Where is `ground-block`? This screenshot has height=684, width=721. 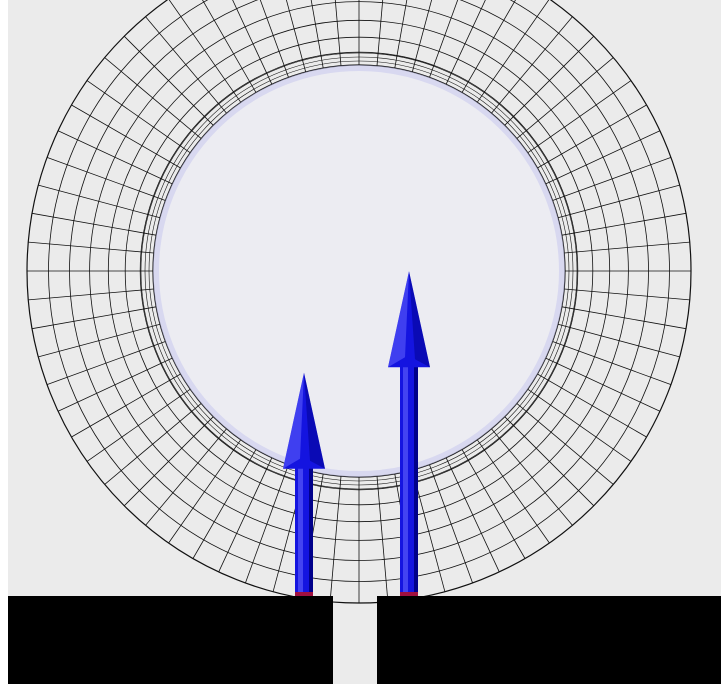
ground-block is located at coordinates (364, 640).